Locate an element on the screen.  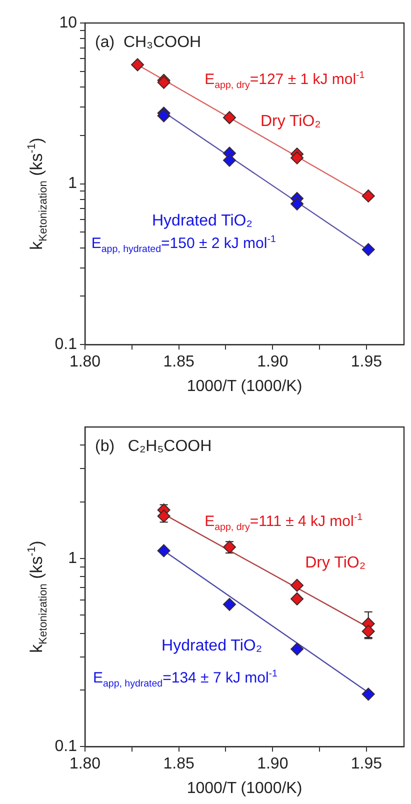
text: Hydrated TiO₂ is located at coordinates (202, 221).